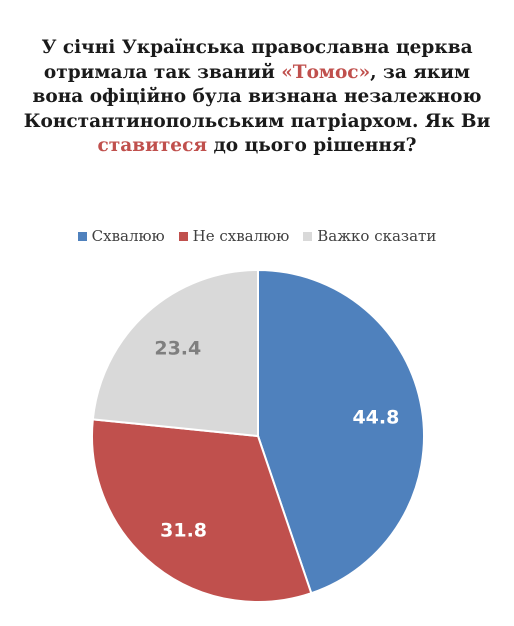 This screenshot has height=626, width=514. What do you see at coordinates (312, 145) in the screenshot?
I see `title-text-3: до цього рішення?` at bounding box center [312, 145].